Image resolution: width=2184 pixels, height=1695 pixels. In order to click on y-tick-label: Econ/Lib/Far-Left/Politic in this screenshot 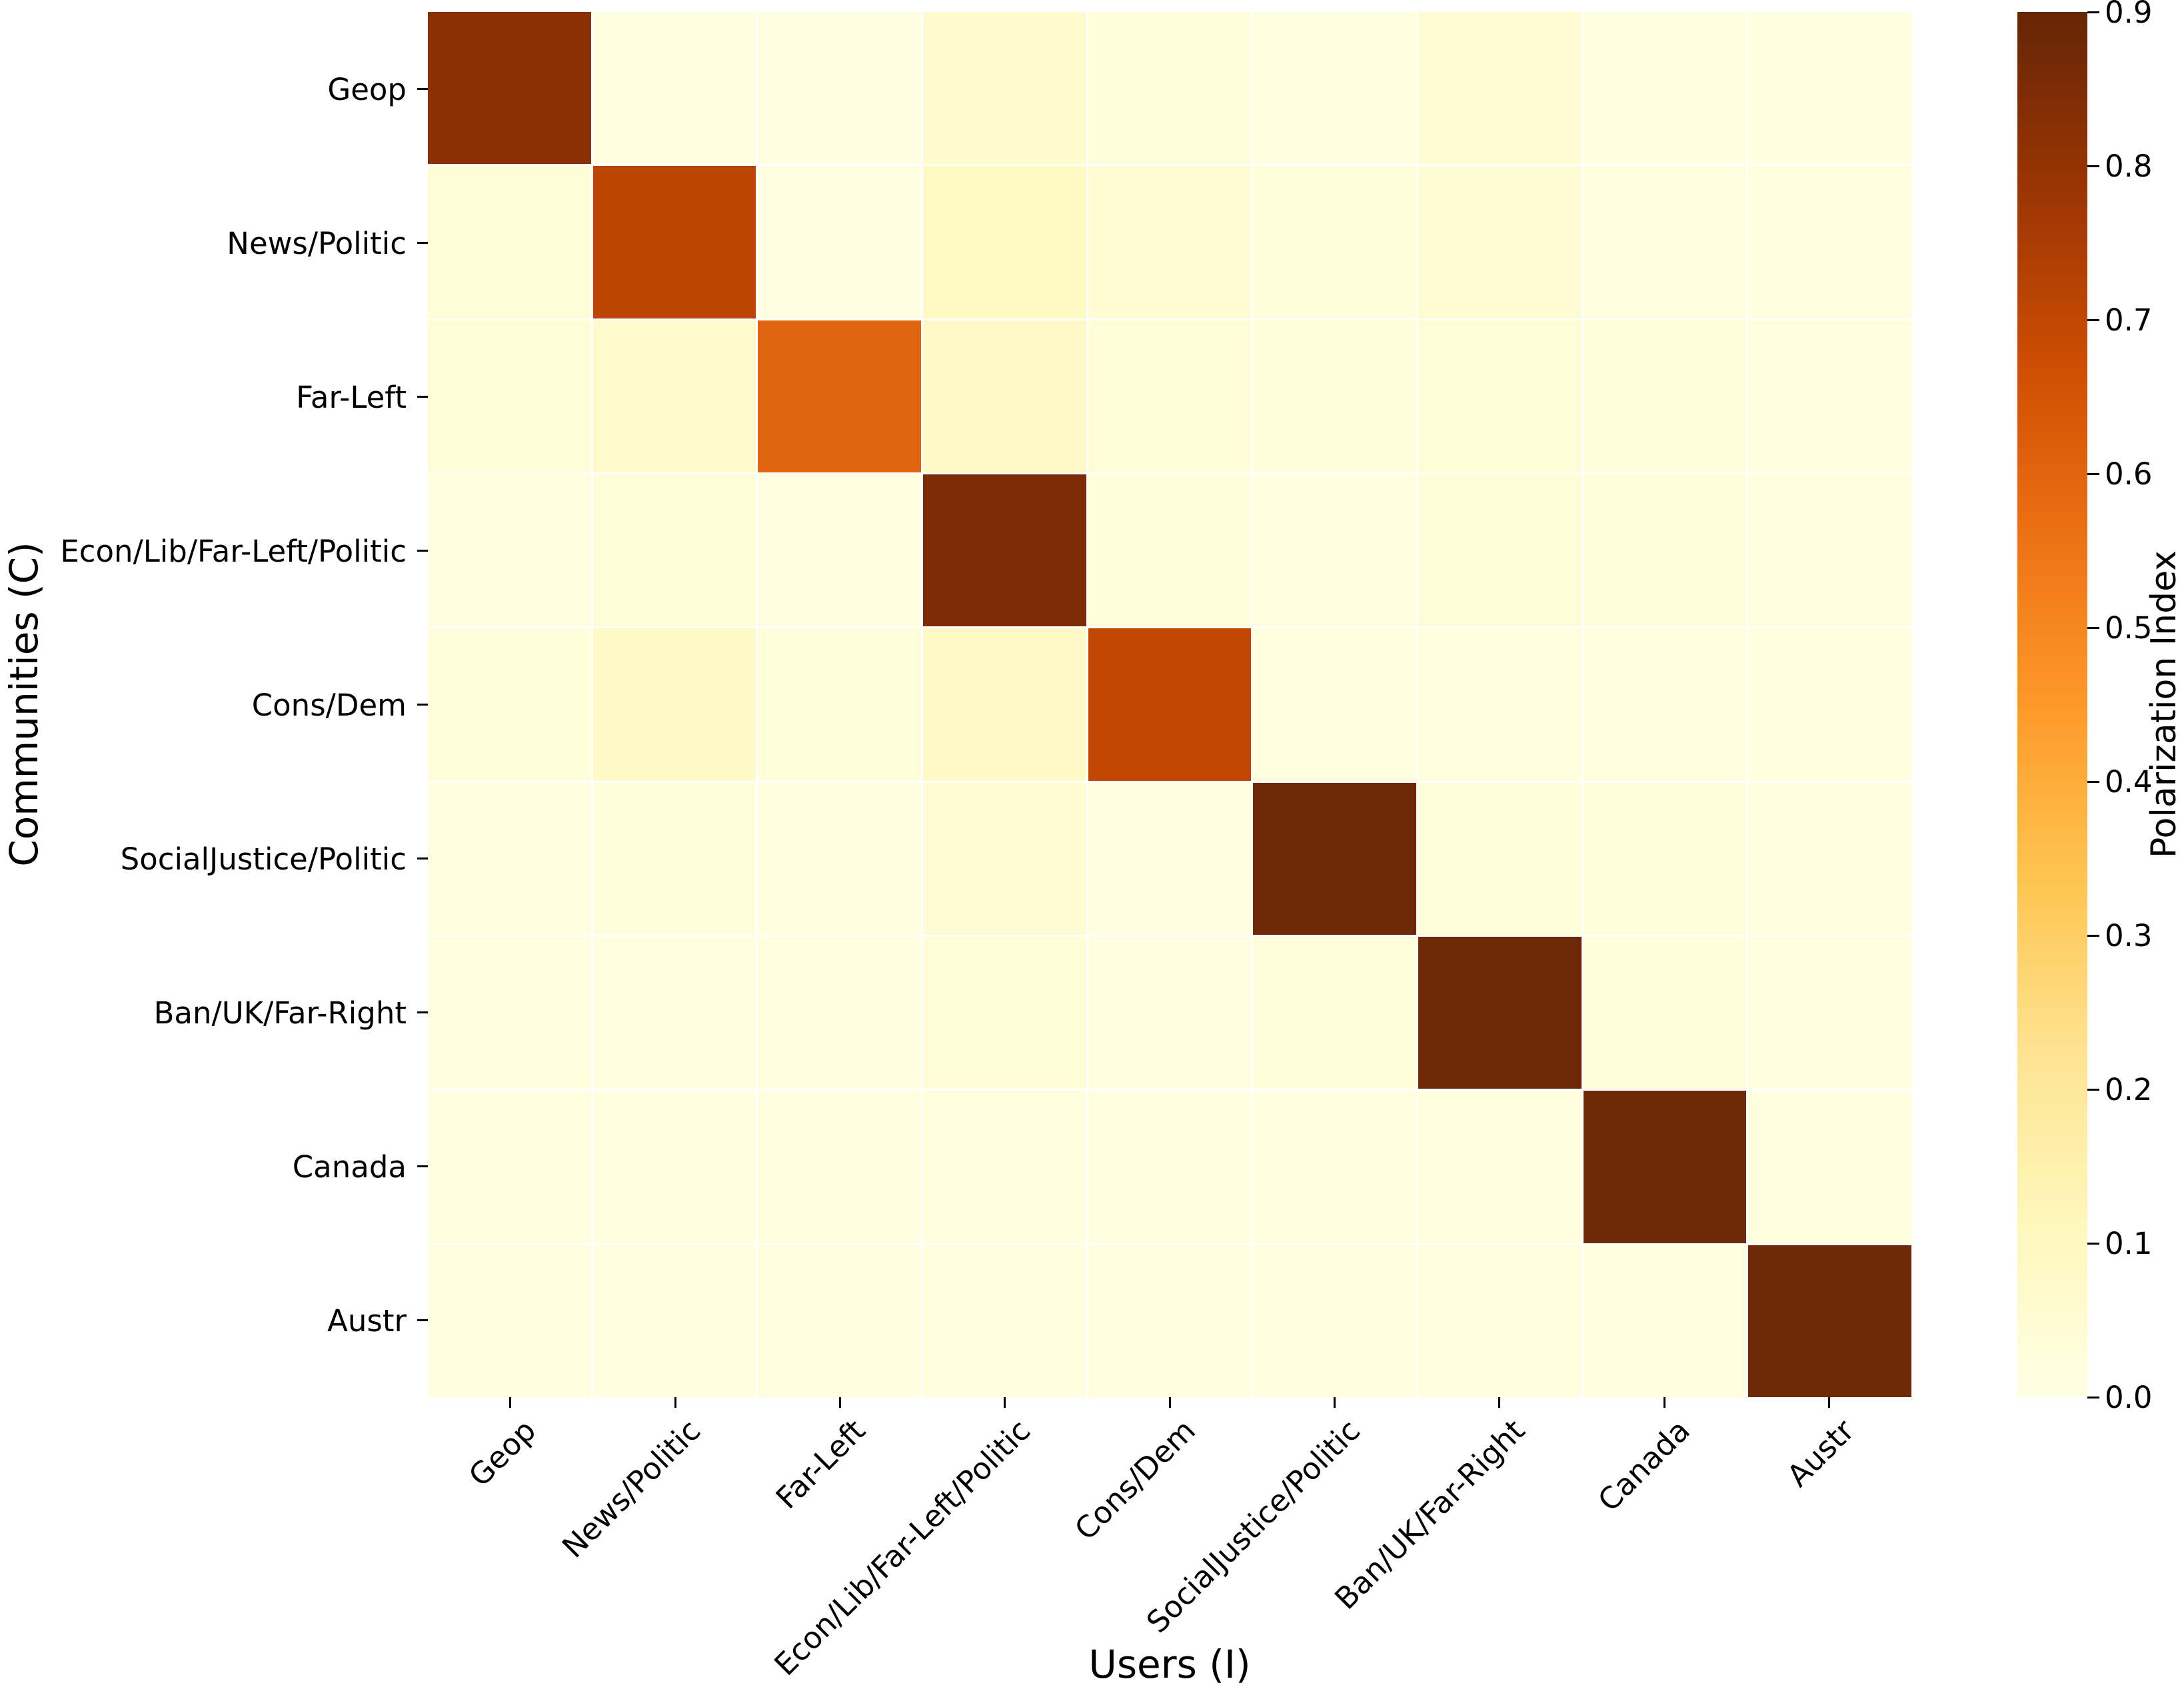, I will do `click(233, 551)`.